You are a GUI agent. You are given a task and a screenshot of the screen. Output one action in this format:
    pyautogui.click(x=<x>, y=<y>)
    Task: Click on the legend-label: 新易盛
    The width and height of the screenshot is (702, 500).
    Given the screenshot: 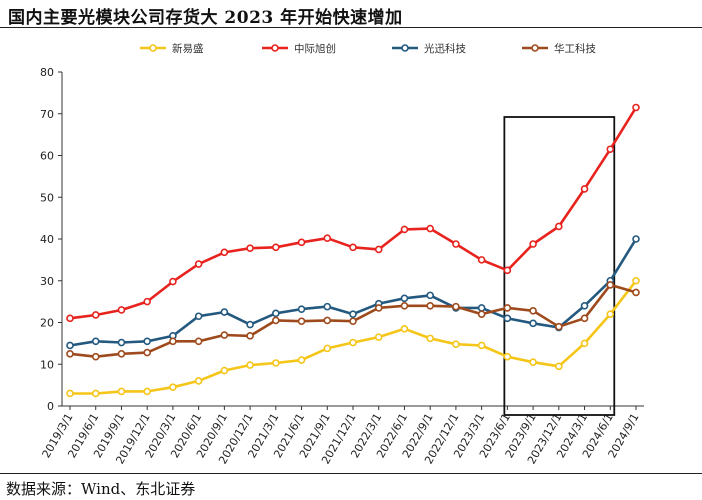 What is the action you would take?
    pyautogui.click(x=188, y=48)
    